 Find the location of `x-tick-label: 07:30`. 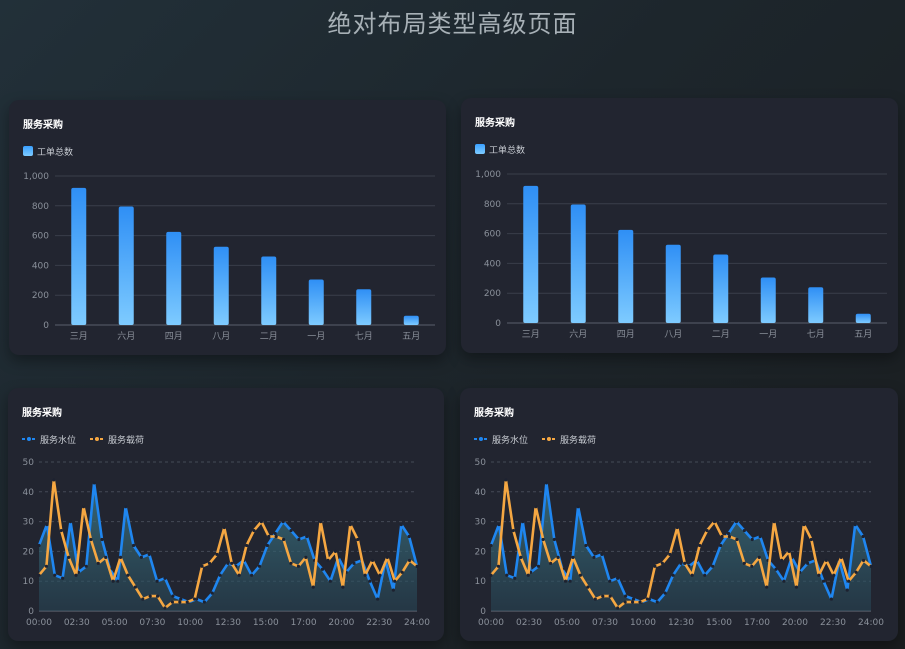

x-tick-label: 07:30 is located at coordinates (605, 623).